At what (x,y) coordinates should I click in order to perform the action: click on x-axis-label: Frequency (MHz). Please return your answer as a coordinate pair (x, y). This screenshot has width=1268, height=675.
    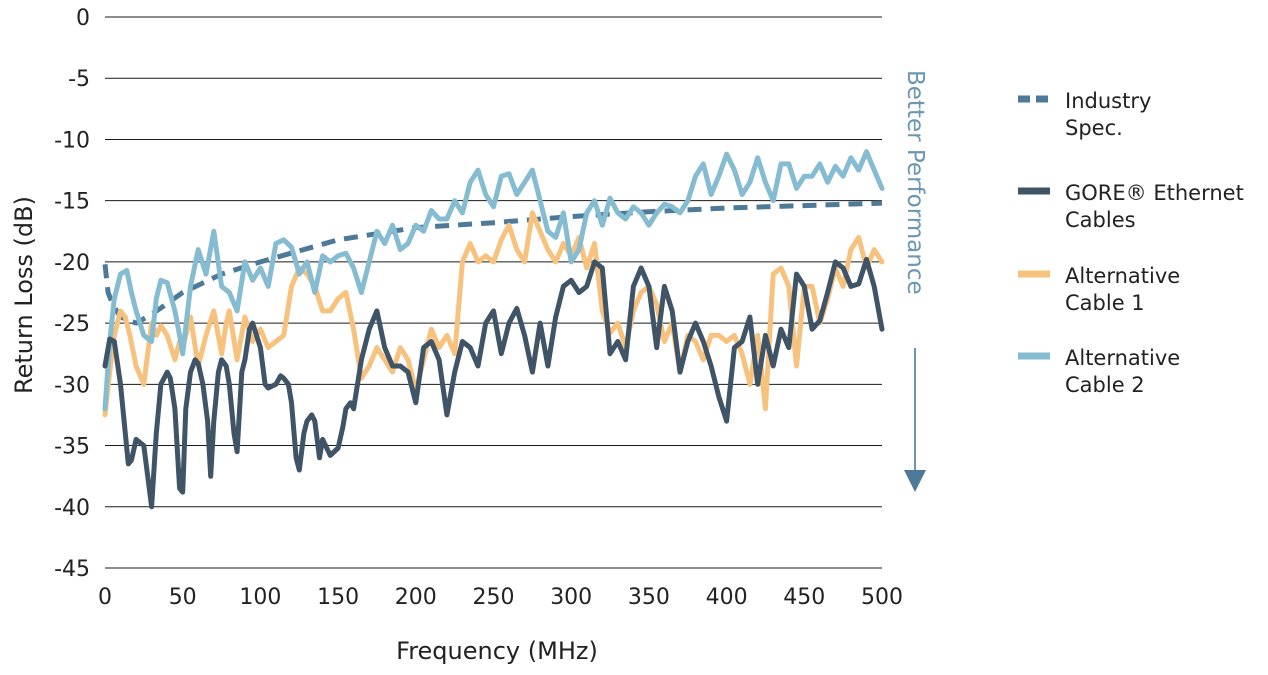
    Looking at the image, I should click on (497, 651).